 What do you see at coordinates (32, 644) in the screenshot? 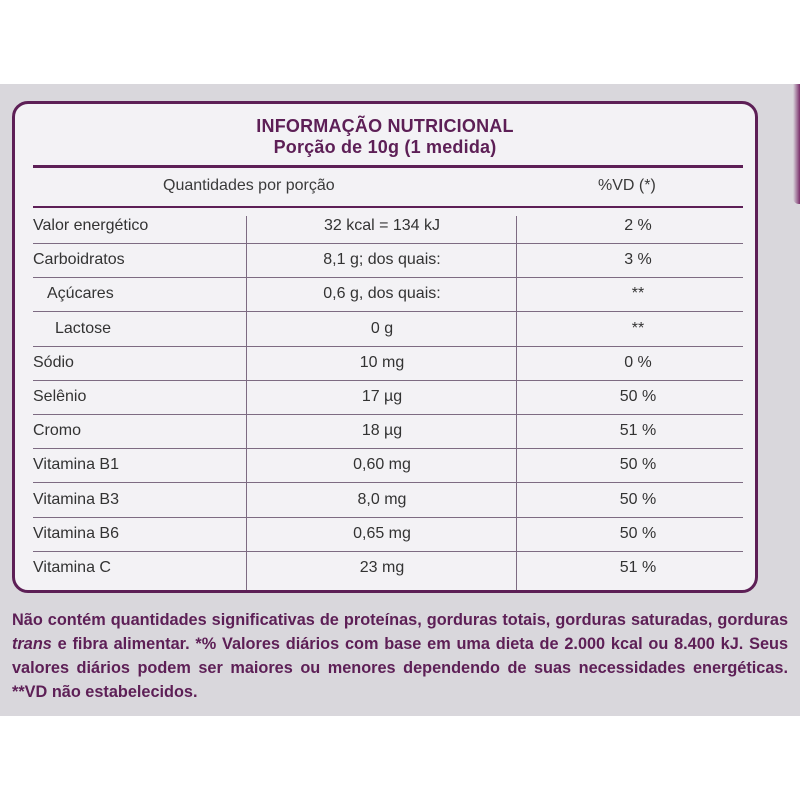
I see `footnote-trans: trans` at bounding box center [32, 644].